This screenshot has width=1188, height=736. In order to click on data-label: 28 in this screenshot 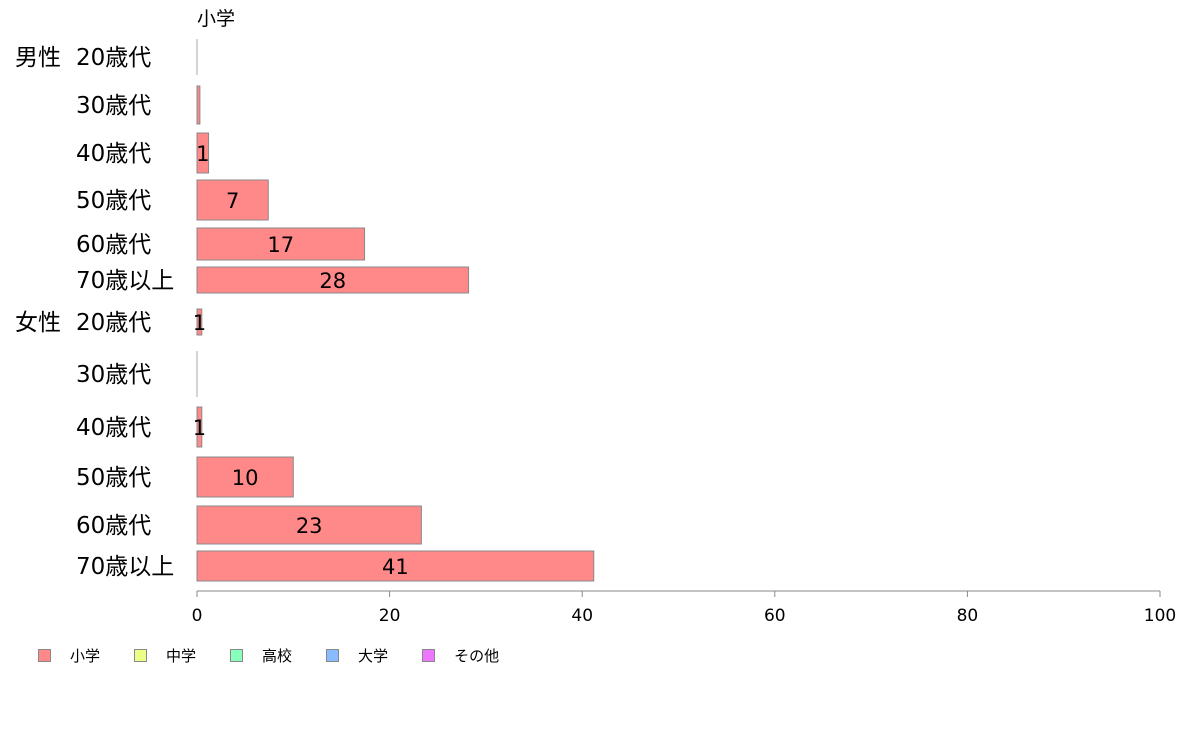, I will do `click(332, 281)`.